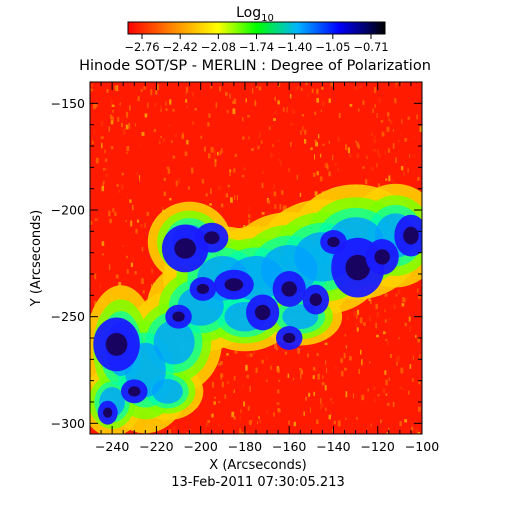  I want to click on timestamp: 13-Feb-2011 07:30:05.213, so click(258, 482).